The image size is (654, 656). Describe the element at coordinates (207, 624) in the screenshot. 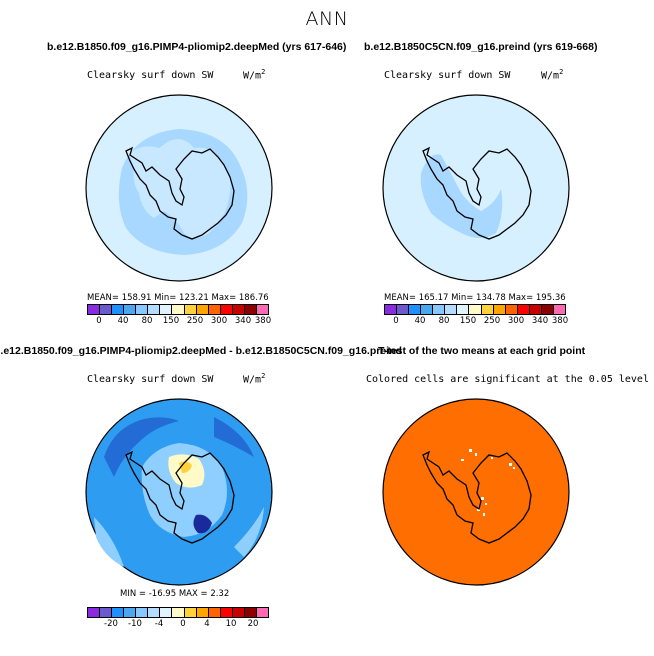

I see `tick-label: 4` at that location.